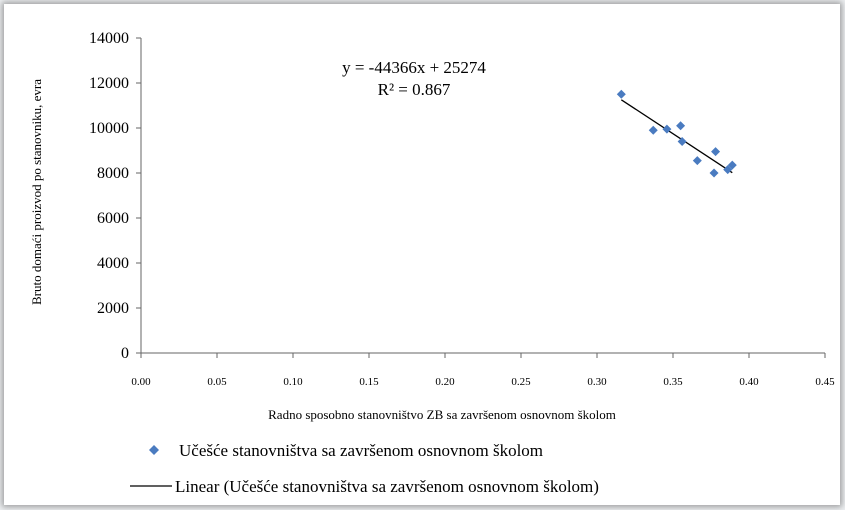 Image resolution: width=845 pixels, height=510 pixels. Describe the element at coordinates (109, 83) in the screenshot. I see `y-tick-label: 12000` at that location.